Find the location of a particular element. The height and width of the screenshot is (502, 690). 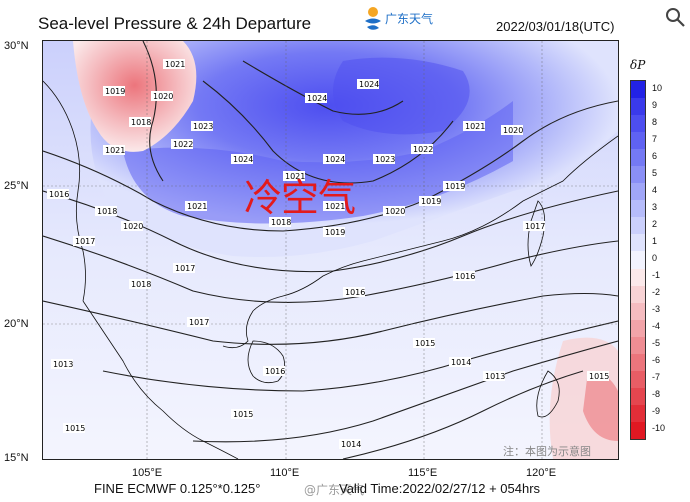

lat-label-20n: 20°N is located at coordinates (16, 324).